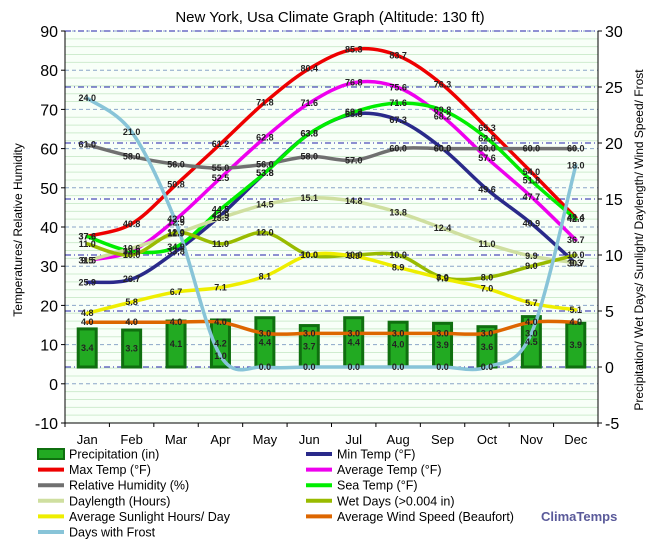 This screenshot has height=543, width=661. I want to click on y-right-tick-label: 15, so click(614, 200).